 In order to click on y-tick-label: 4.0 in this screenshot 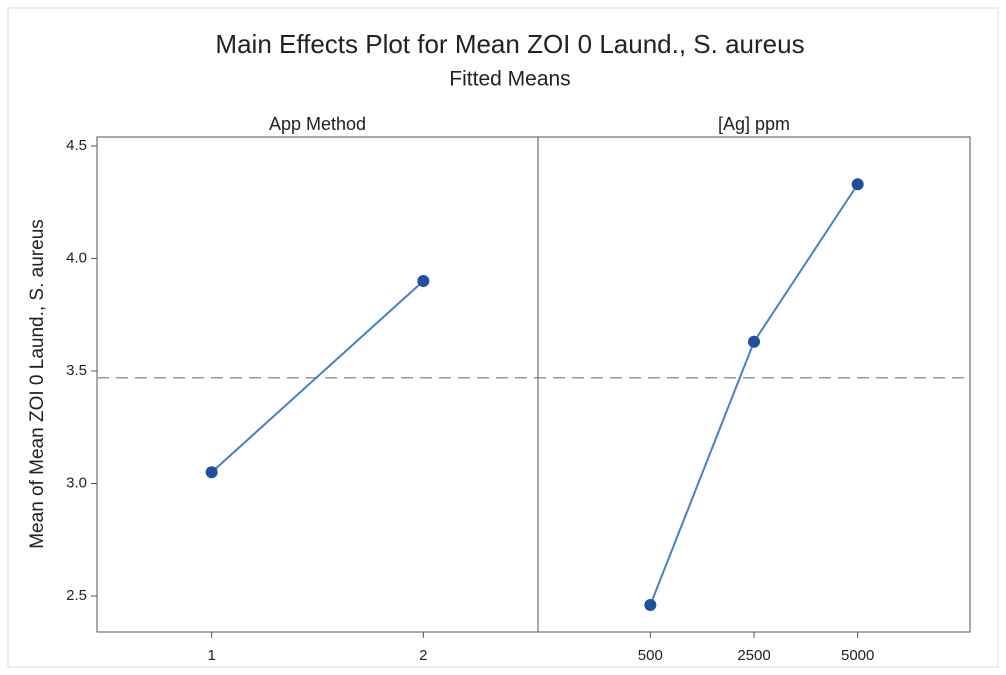, I will do `click(76, 257)`.